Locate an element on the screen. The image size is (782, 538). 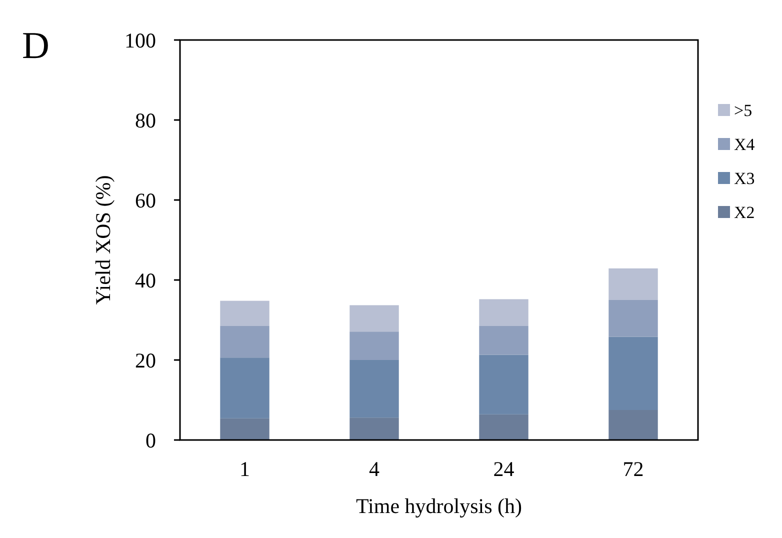
legend-label: X2 is located at coordinates (744, 212).